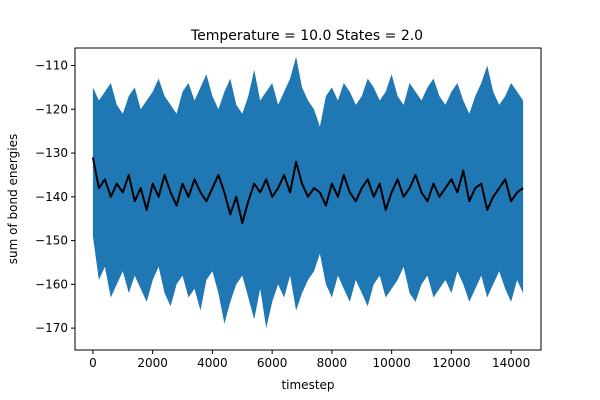  I want to click on x-tick-label: 6000, so click(272, 363).